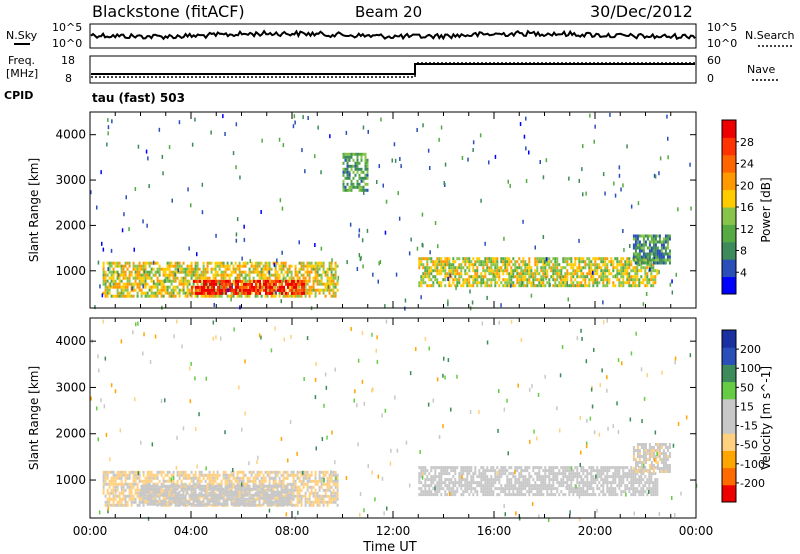 The height and width of the screenshot is (554, 800). What do you see at coordinates (747, 387) in the screenshot?
I see `colorbar-tick-label: 50` at bounding box center [747, 387].